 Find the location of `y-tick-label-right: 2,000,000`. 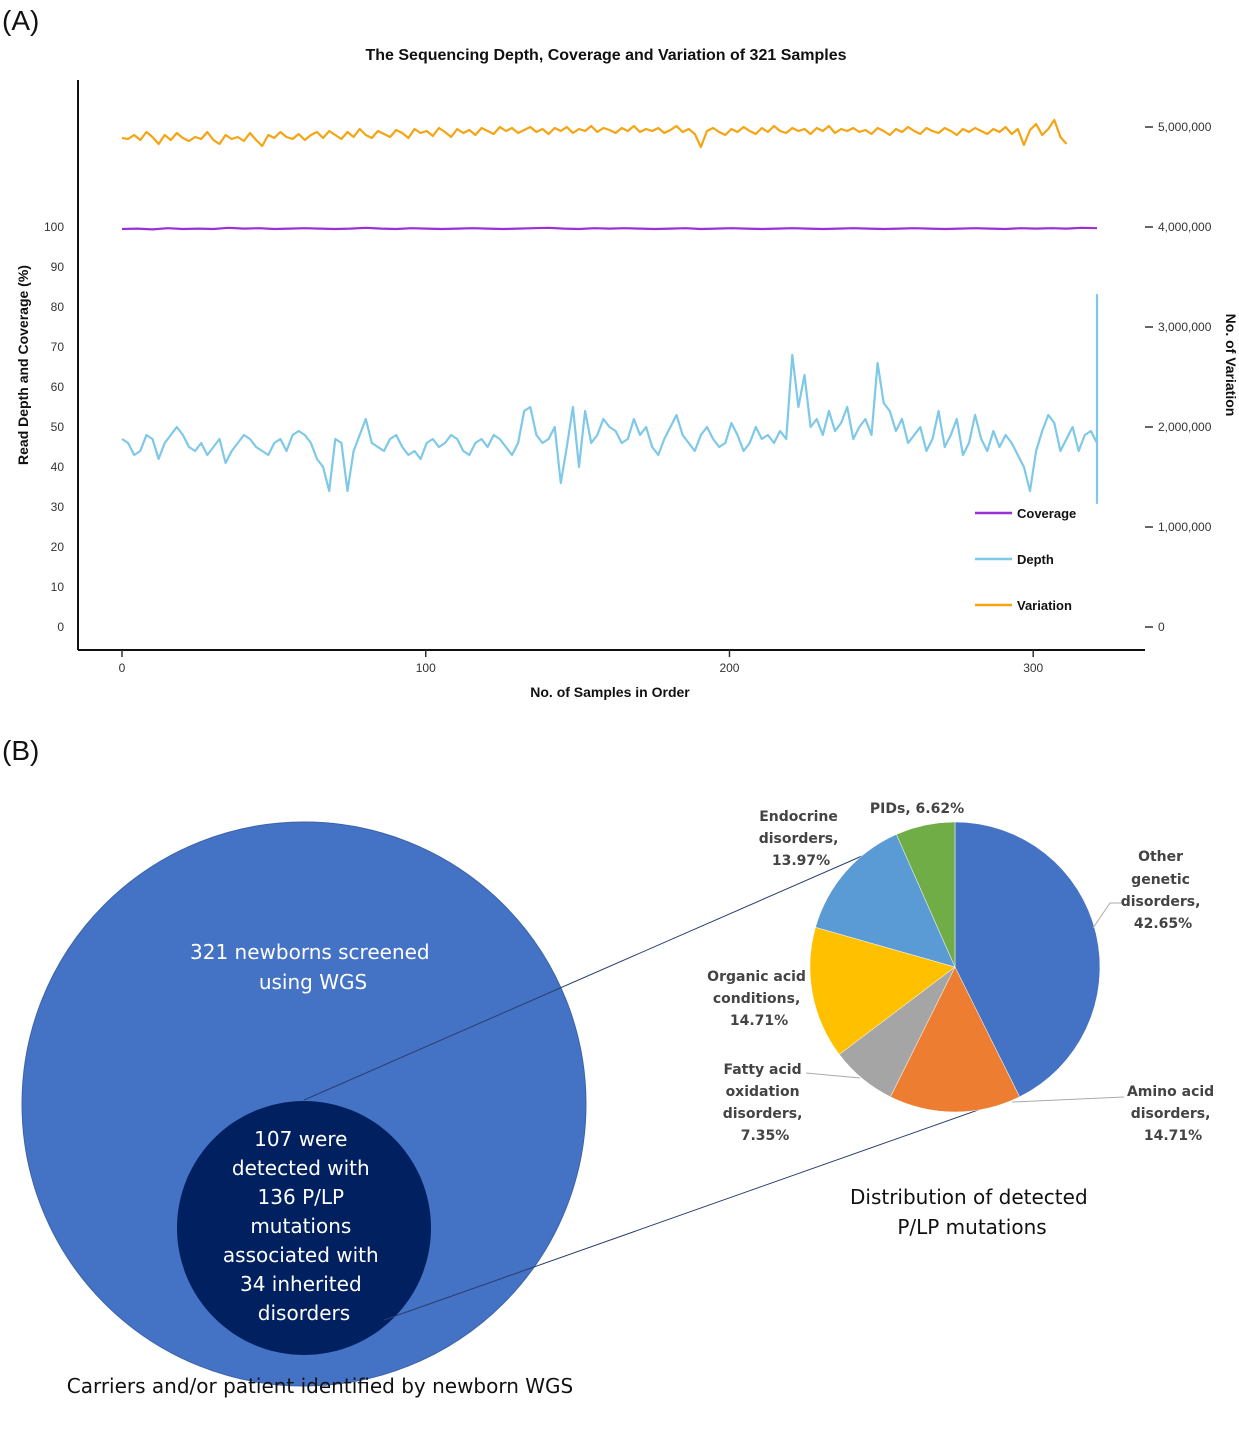

y-tick-label-right: 2,000,000 is located at coordinates (1185, 427).